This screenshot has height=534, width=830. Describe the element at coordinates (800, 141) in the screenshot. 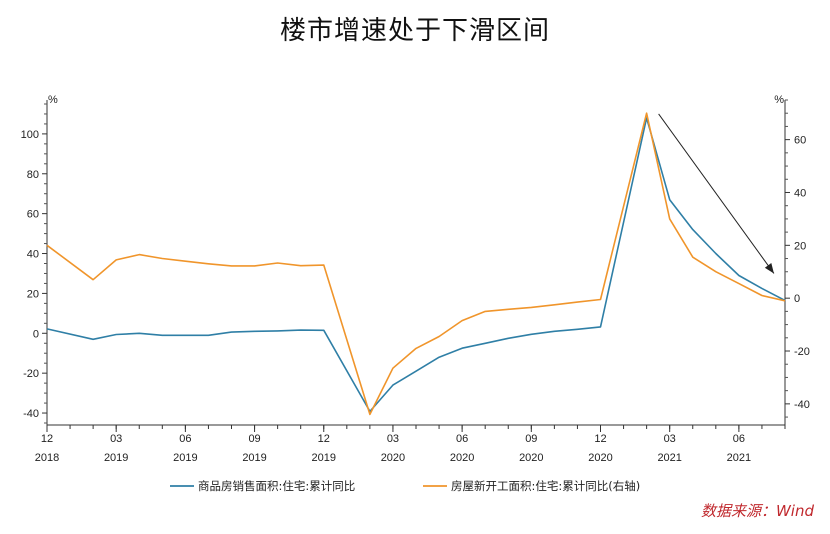

I see `right-y-tick-label: 60` at that location.